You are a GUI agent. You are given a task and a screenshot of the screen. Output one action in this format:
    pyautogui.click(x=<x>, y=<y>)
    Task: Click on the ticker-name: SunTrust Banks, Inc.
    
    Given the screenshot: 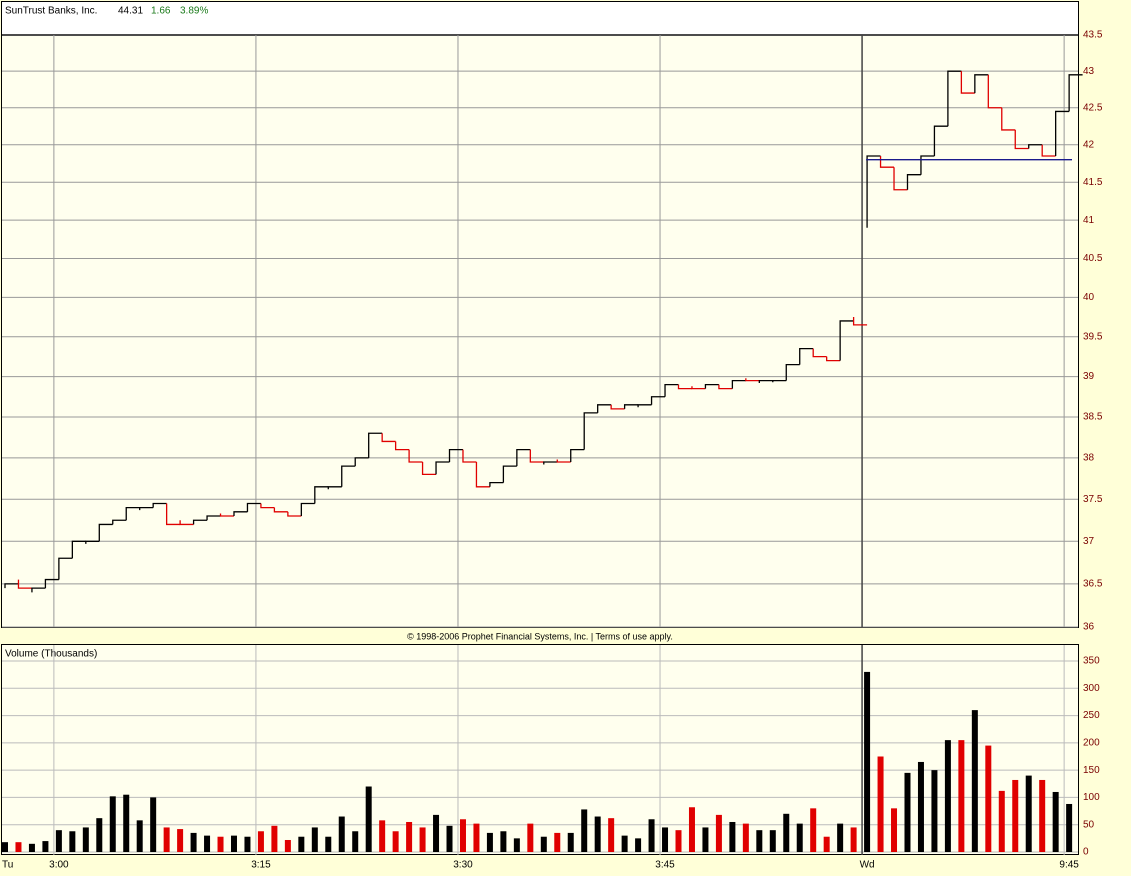 What is the action you would take?
    pyautogui.click(x=51, y=11)
    